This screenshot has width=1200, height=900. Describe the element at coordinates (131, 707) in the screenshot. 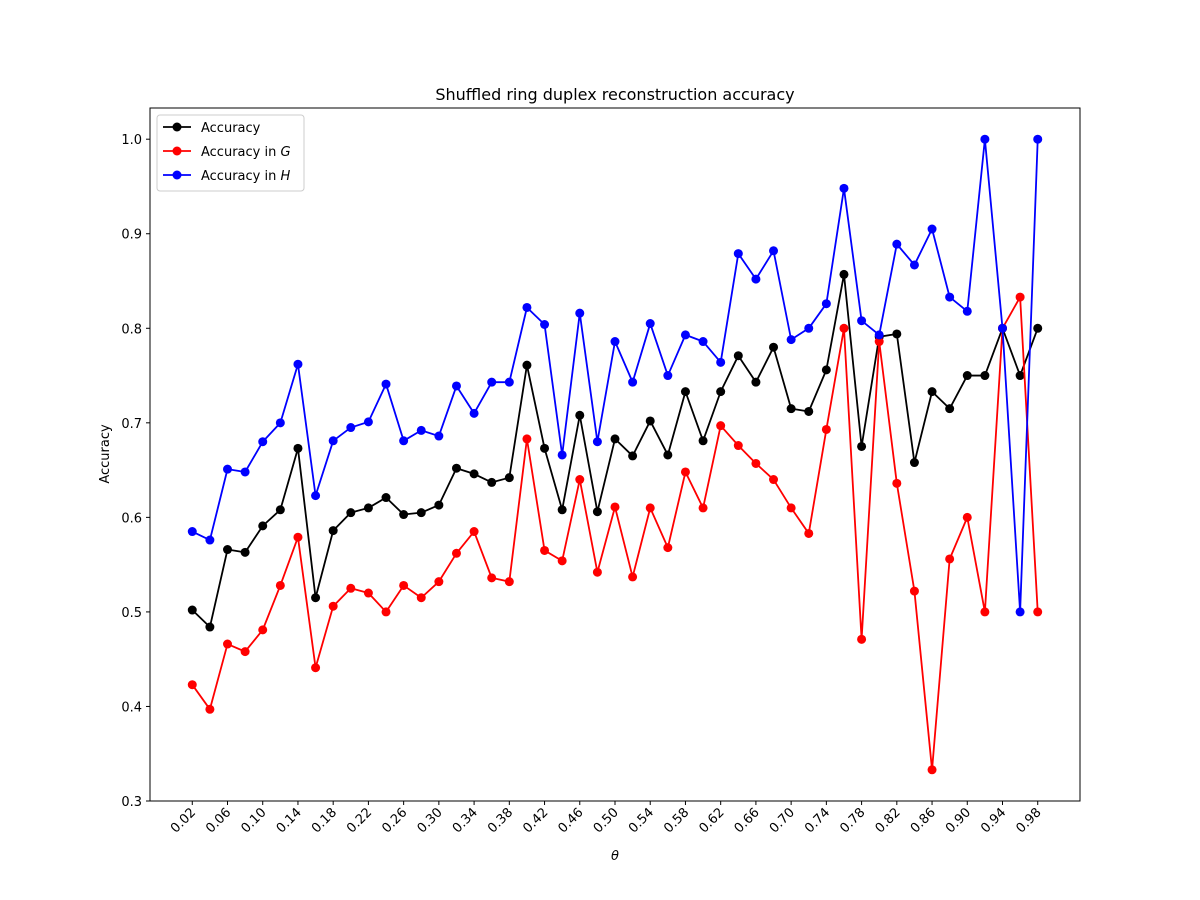

I see `y-tick-label: 0.4` at that location.